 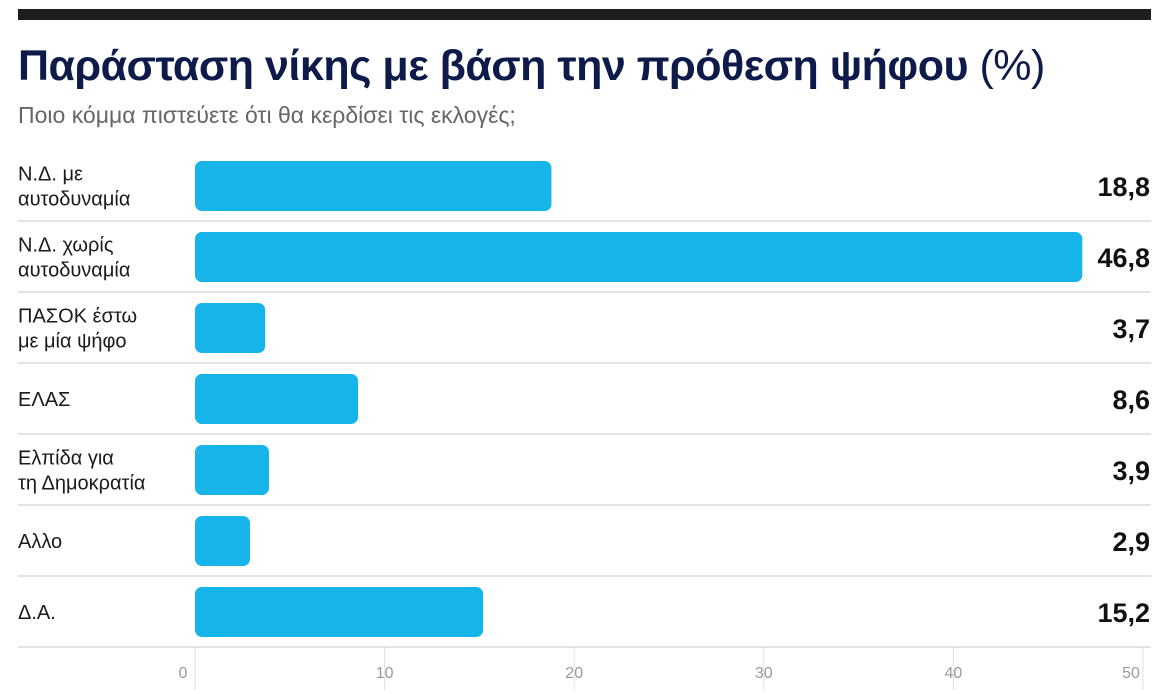 I want to click on value-label: 15,2, so click(x=1123, y=613).